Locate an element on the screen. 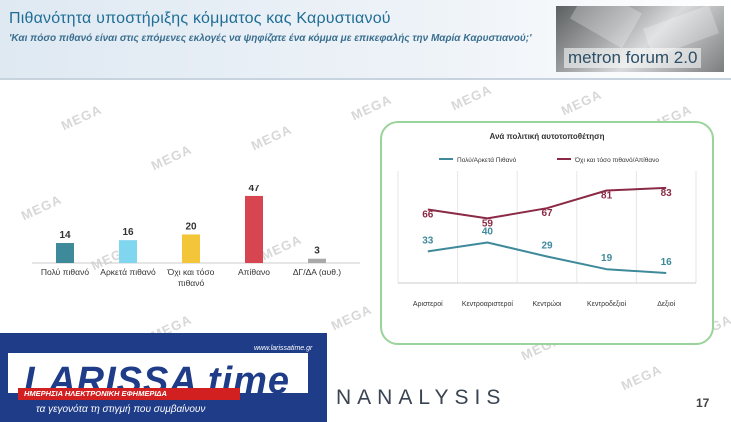  line-data-label: 59 is located at coordinates (488, 223).